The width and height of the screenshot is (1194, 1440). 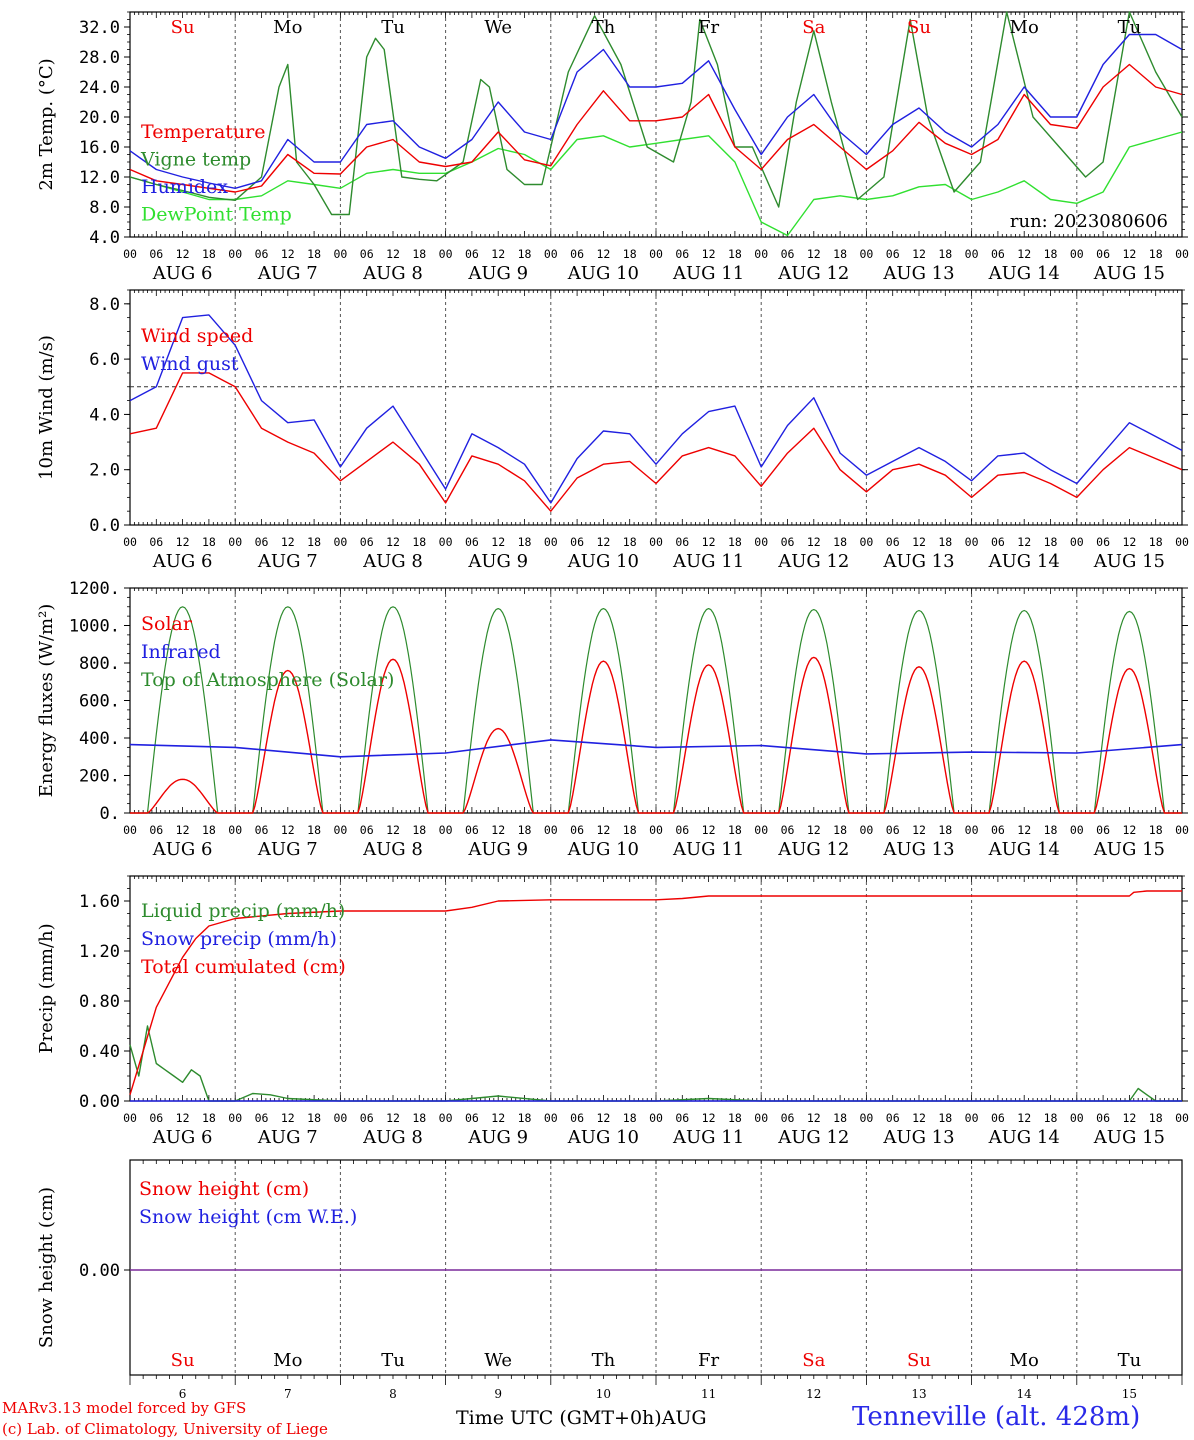 What do you see at coordinates (197, 336) in the screenshot?
I see `legend-entry: Wind speed` at bounding box center [197, 336].